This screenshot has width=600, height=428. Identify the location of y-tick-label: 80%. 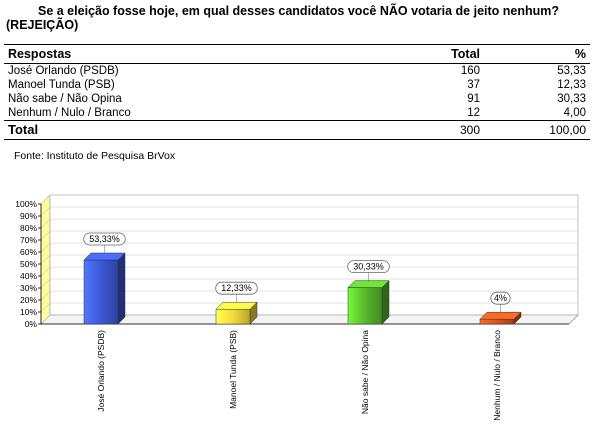
(28, 228).